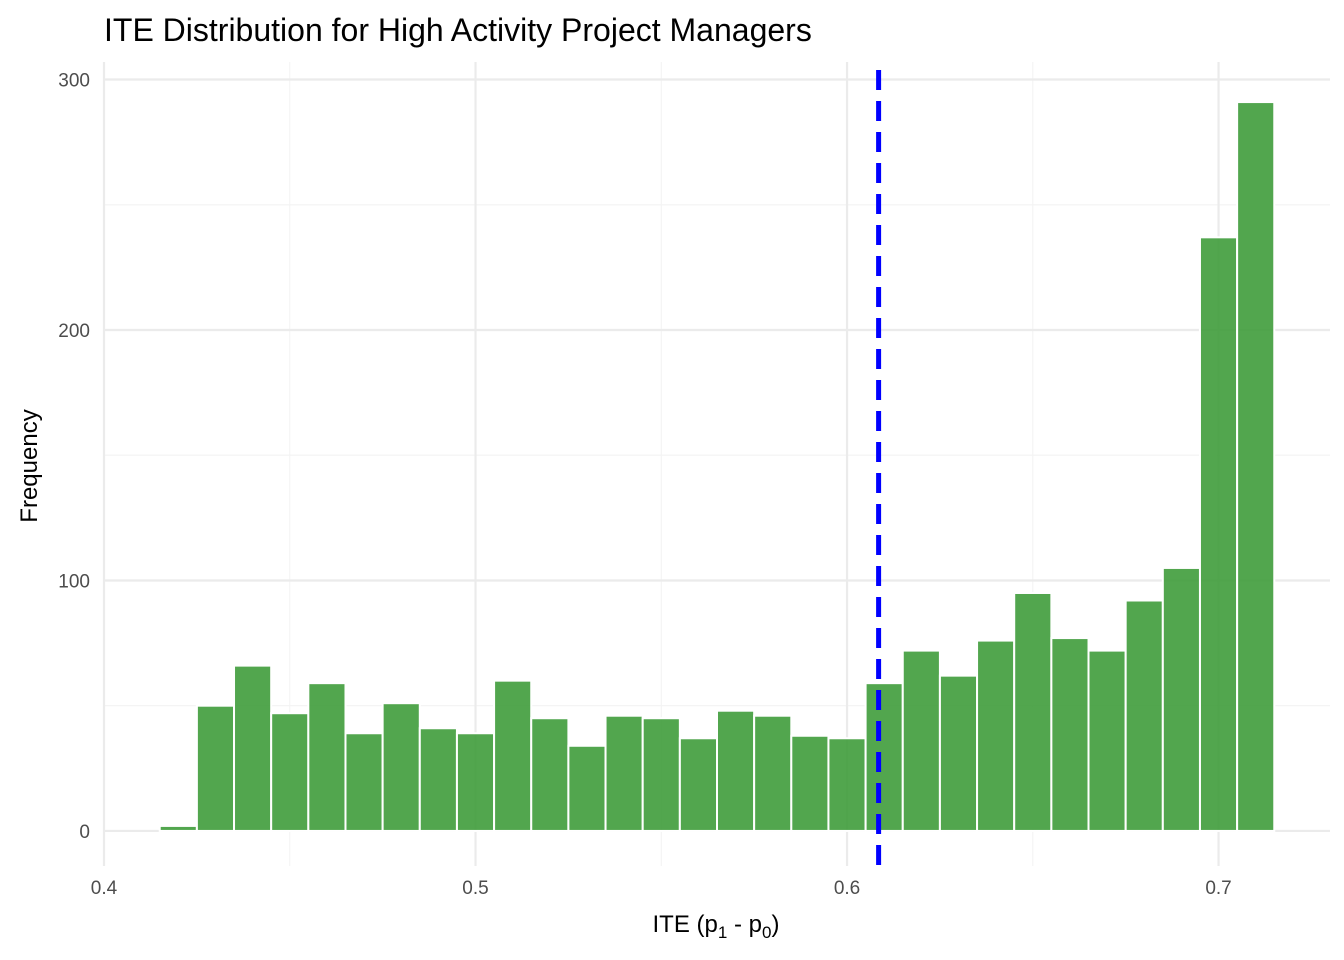  What do you see at coordinates (74, 581) in the screenshot?
I see `y-tick-label: 100` at bounding box center [74, 581].